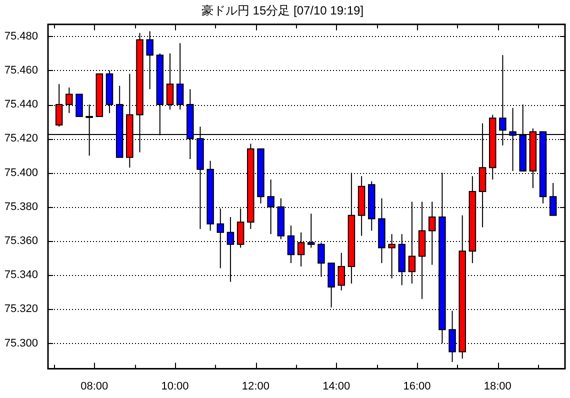 This screenshot has width=570, height=398. What do you see at coordinates (21, 343) in the screenshot?
I see `y-tick-label: 75.300` at bounding box center [21, 343].